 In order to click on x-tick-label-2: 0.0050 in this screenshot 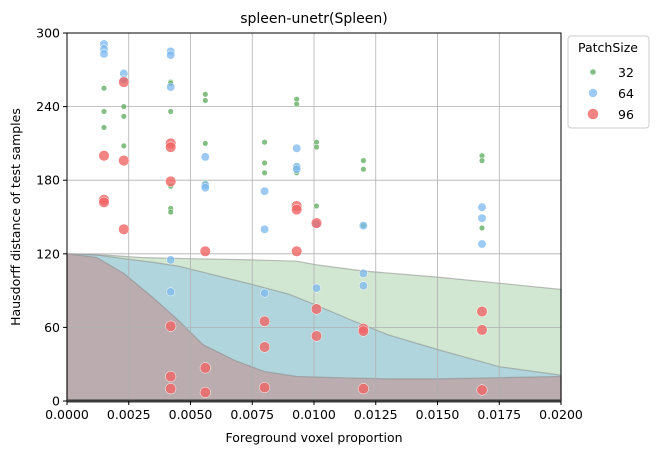, I will do `click(191, 414)`.